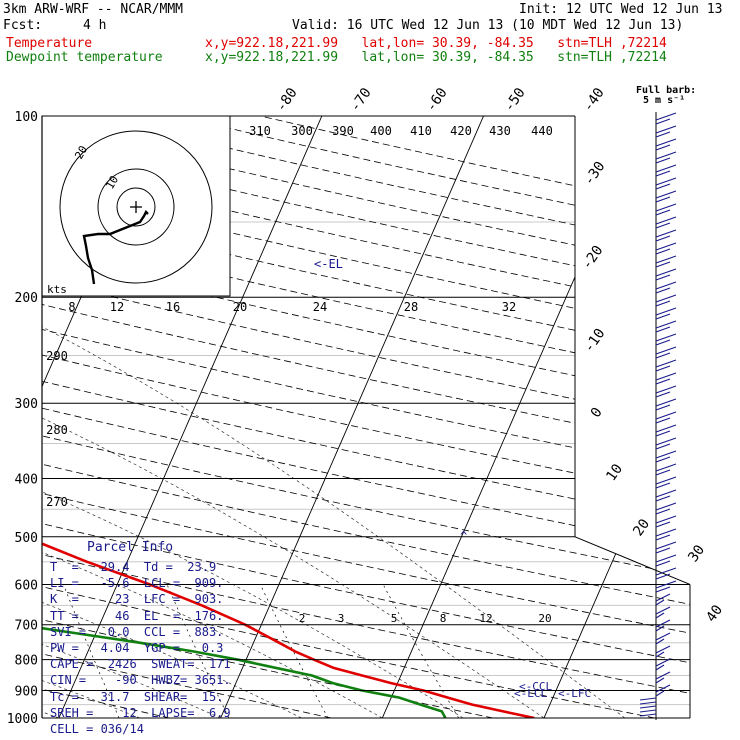 The image size is (740, 740). Describe the element at coordinates (137, 648) in the screenshot. I see `parcel-info-row: PW = 4.04 YGP = 0.3` at that location.